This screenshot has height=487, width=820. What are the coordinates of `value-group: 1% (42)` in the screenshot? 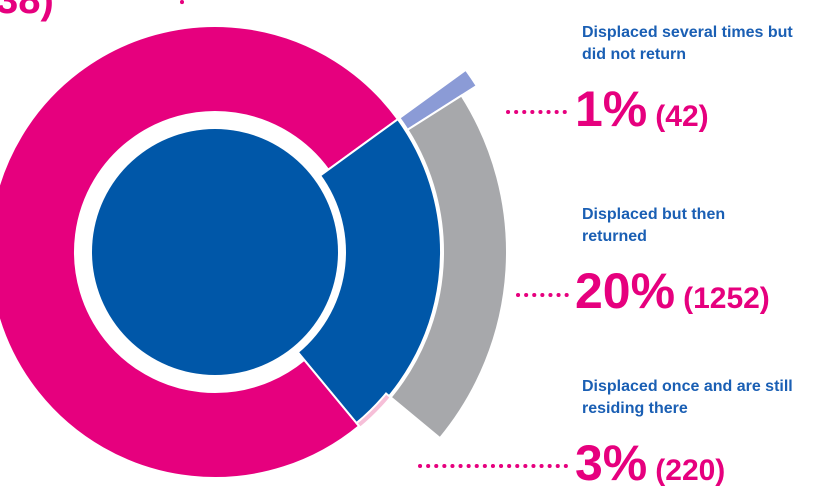 It's located at (642, 109).